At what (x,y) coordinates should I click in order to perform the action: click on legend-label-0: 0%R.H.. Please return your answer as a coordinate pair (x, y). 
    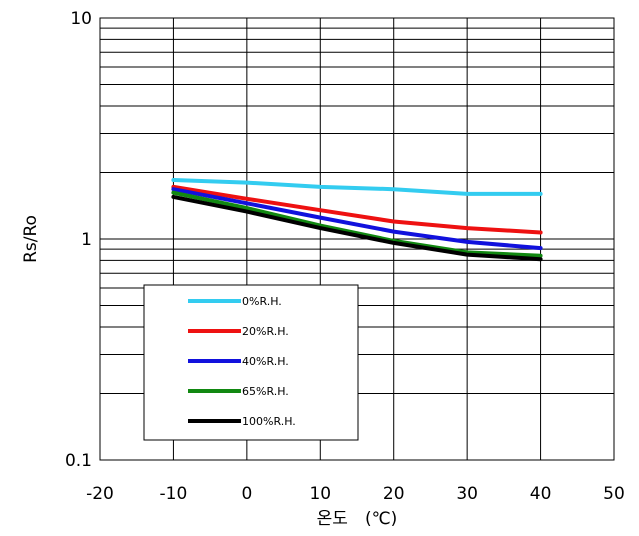
    Looking at the image, I should click on (262, 301).